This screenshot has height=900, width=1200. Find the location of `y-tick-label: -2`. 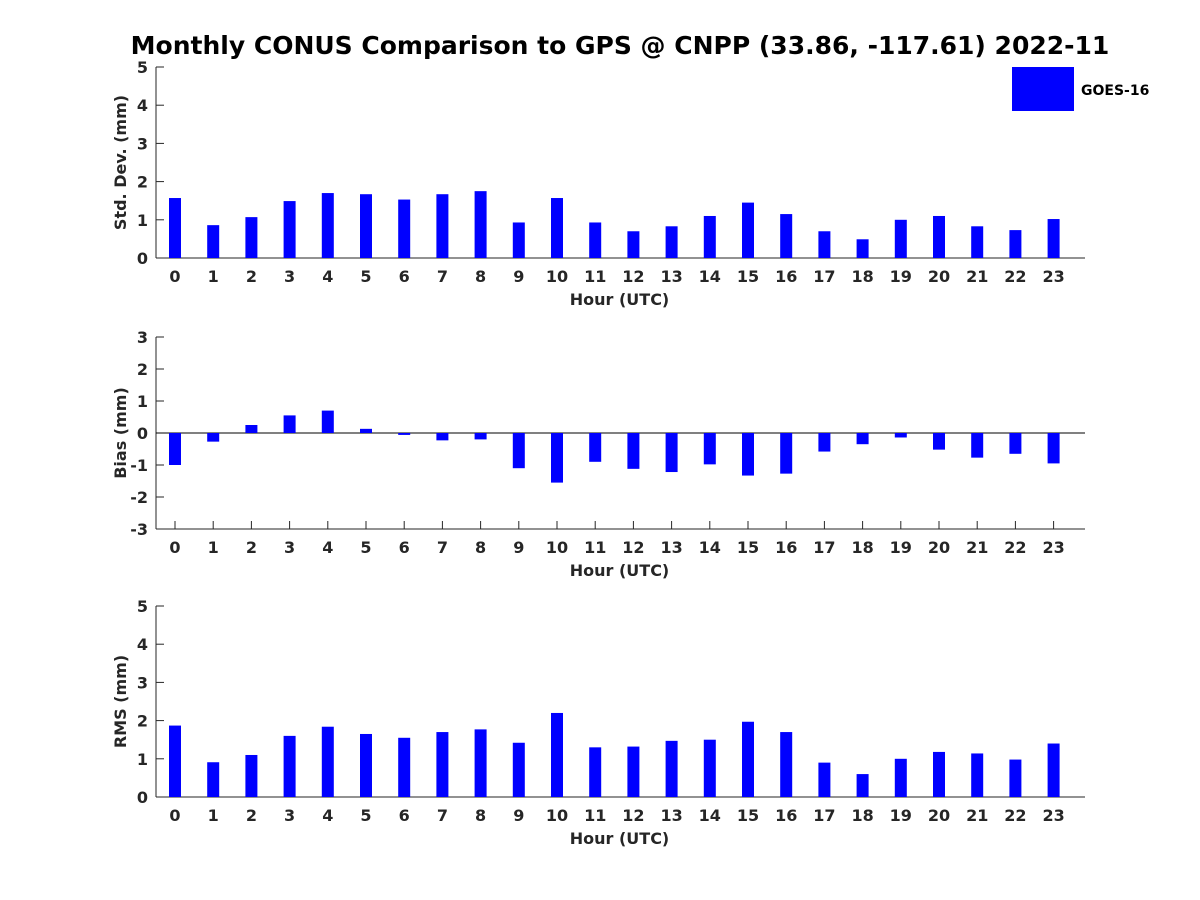

y-tick-label: -2 is located at coordinates (139, 497).